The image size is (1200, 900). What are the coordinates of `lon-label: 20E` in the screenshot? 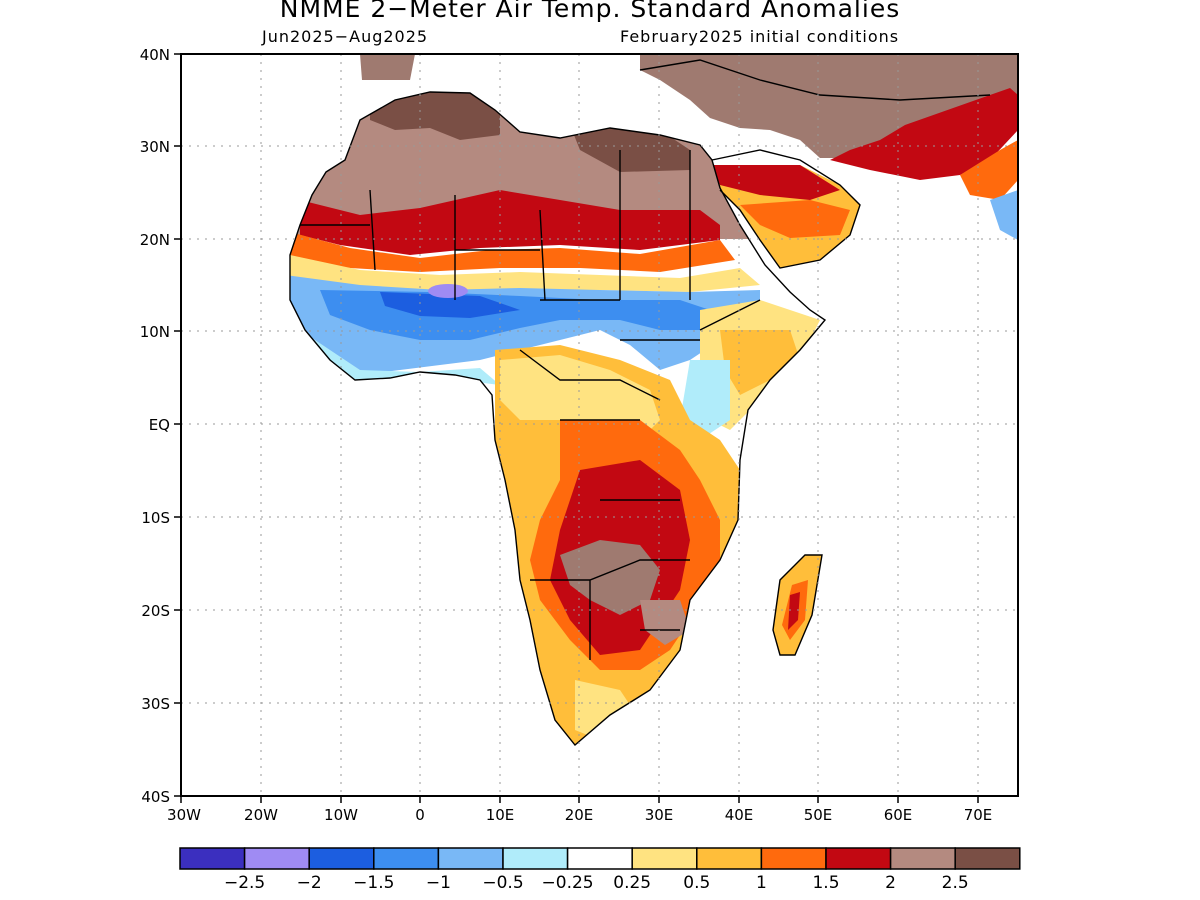 It's located at (579, 815).